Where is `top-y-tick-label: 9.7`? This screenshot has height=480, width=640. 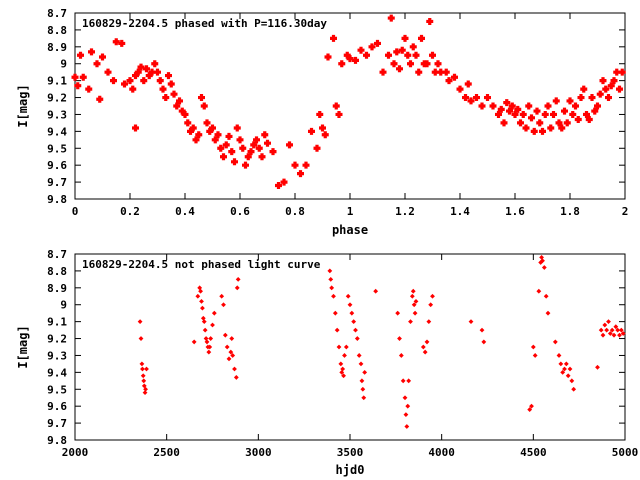
top-y-tick-label: 9.7 is located at coordinates (57, 182).